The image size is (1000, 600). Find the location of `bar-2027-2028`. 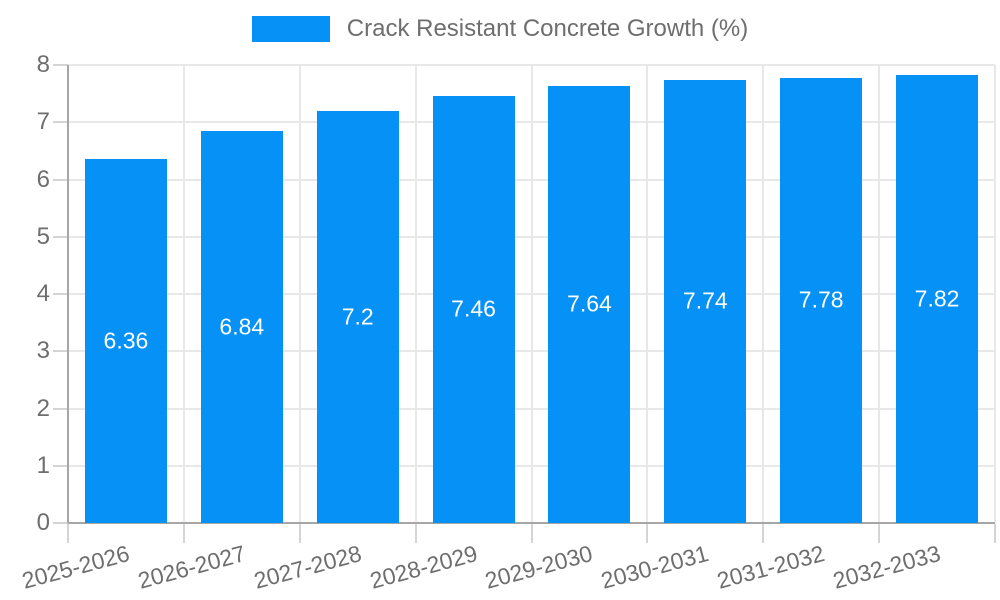

bar-2027-2028 is located at coordinates (357, 316).